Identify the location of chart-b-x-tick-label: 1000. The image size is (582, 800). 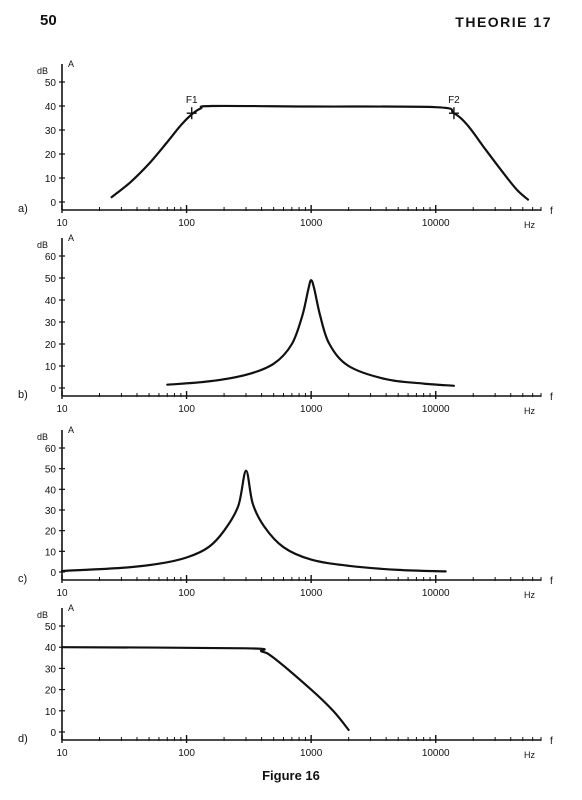
(311, 409).